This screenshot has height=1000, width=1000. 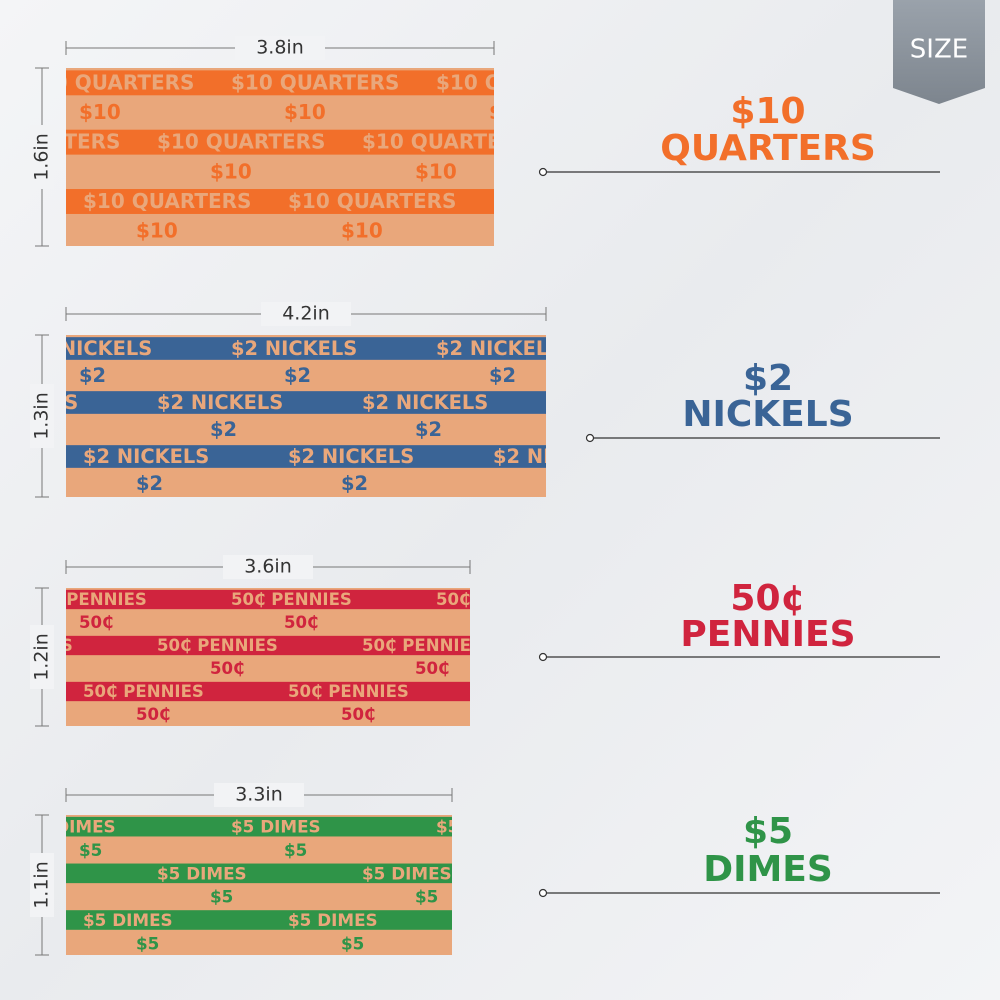 What do you see at coordinates (768, 869) in the screenshot?
I see `title-line: DIMES` at bounding box center [768, 869].